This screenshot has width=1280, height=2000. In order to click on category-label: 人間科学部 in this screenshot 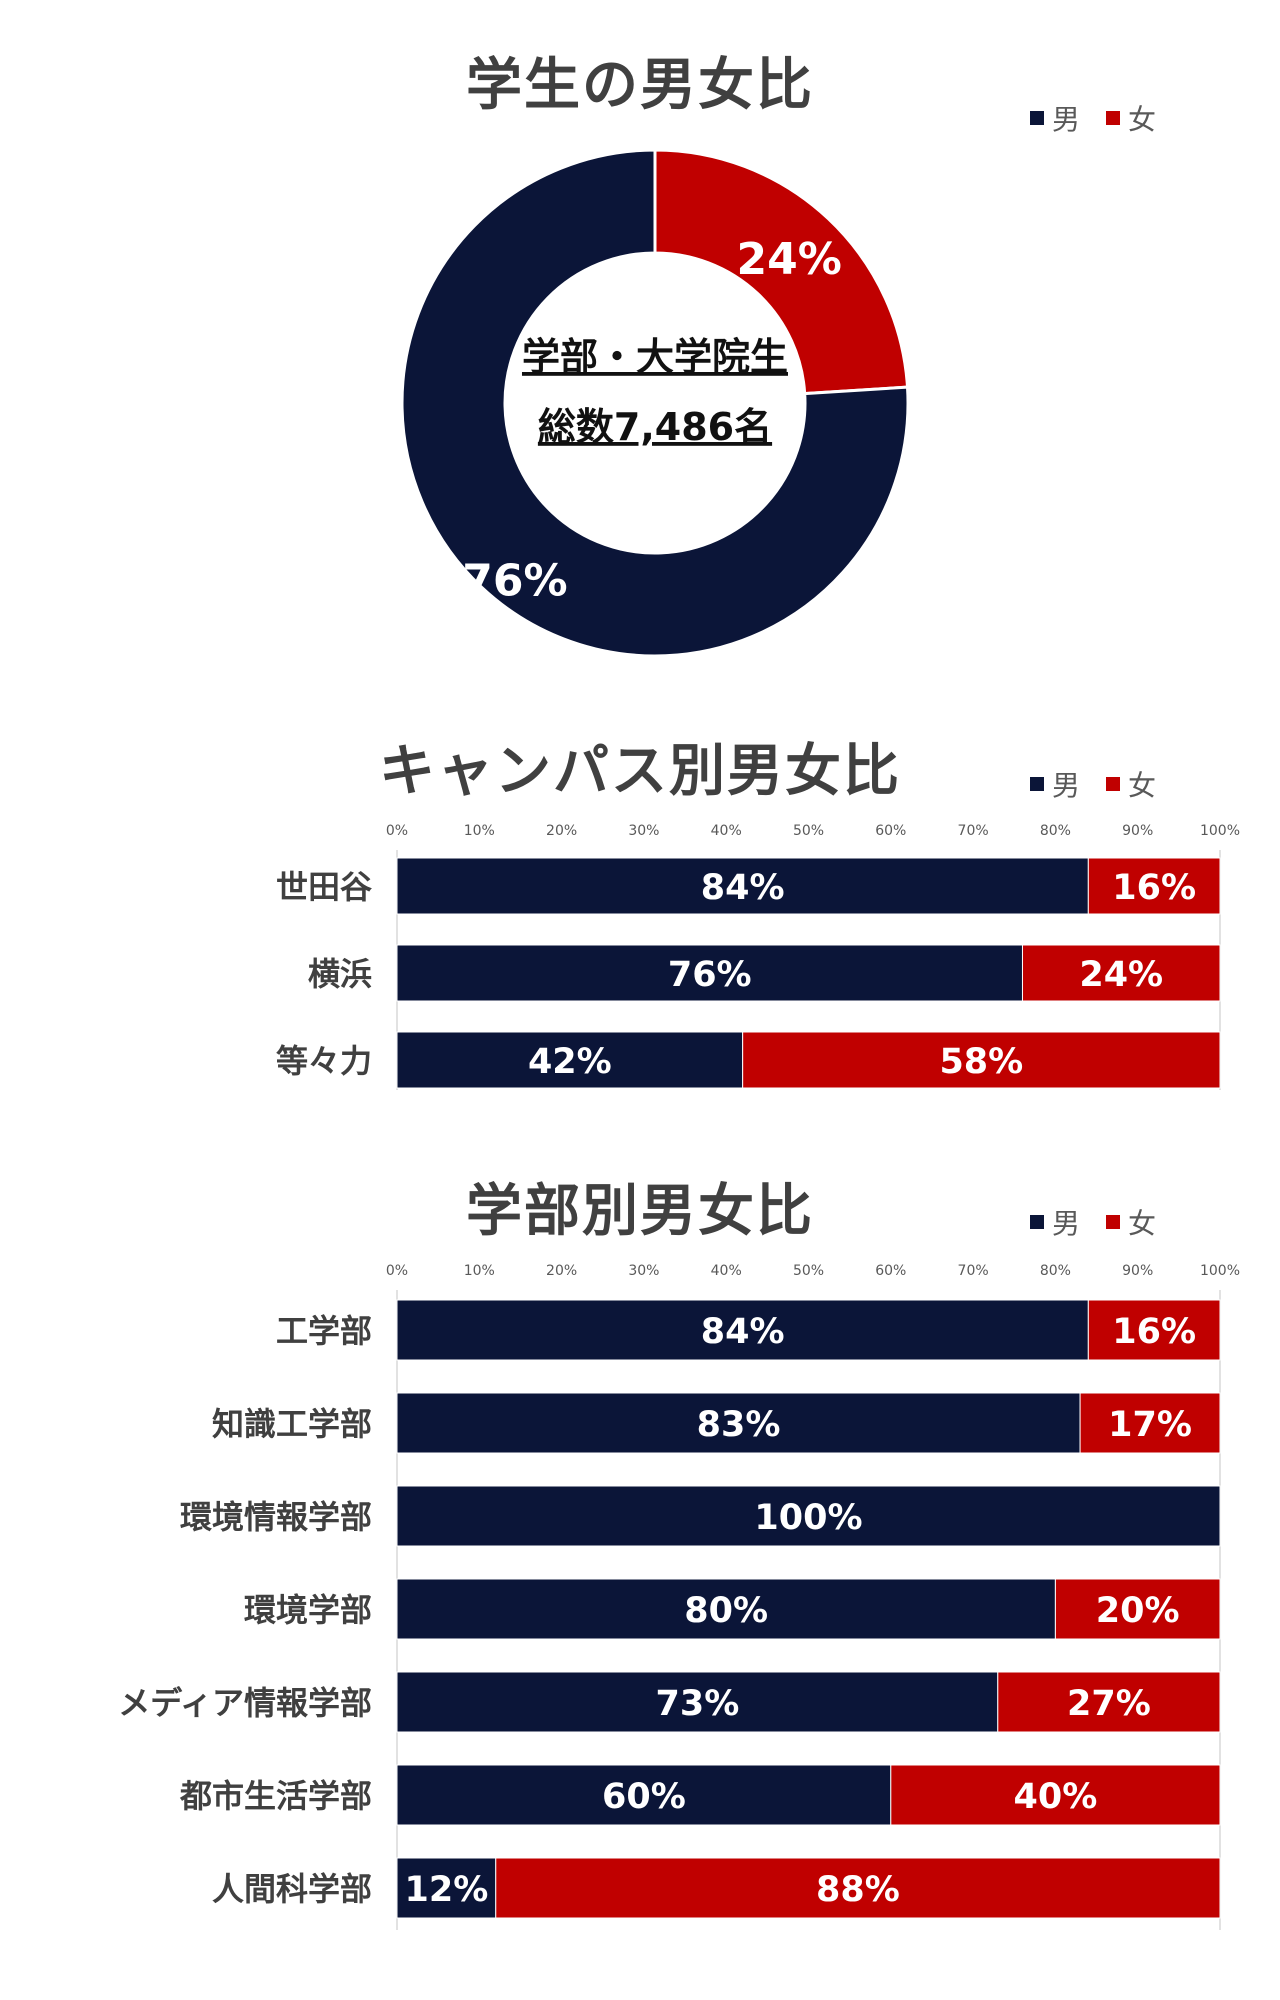, I will do `click(292, 1889)`.